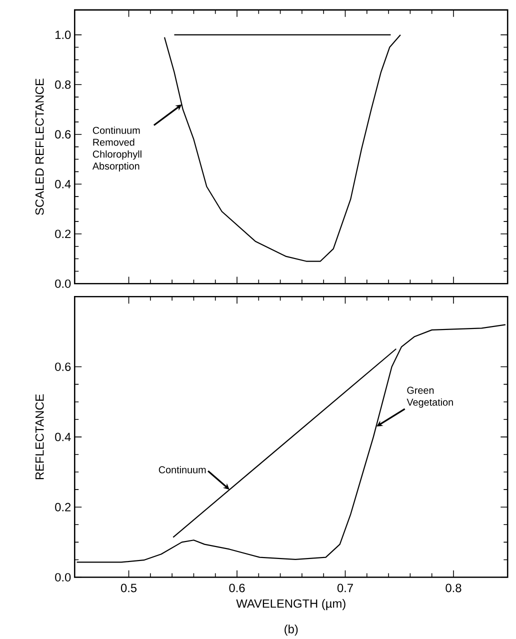  Describe the element at coordinates (129, 588) in the screenshot. I see `x-tick-label: 0.5` at that location.